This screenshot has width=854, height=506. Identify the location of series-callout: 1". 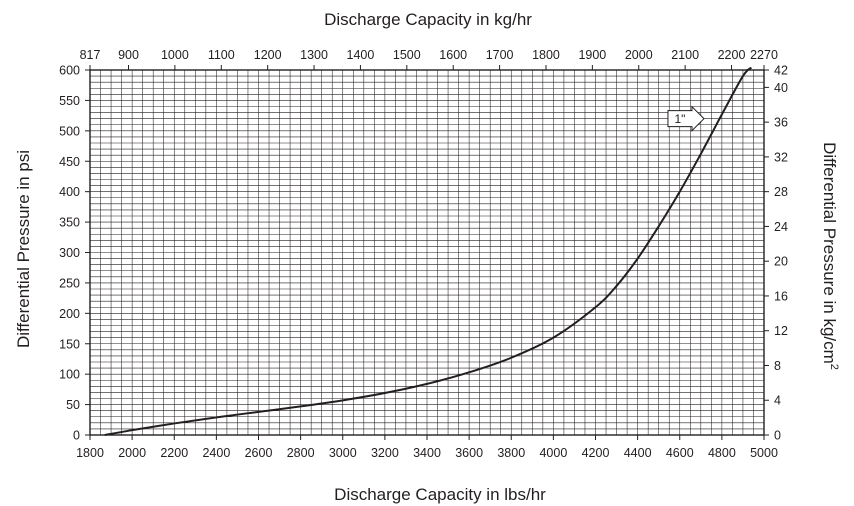
(686, 118).